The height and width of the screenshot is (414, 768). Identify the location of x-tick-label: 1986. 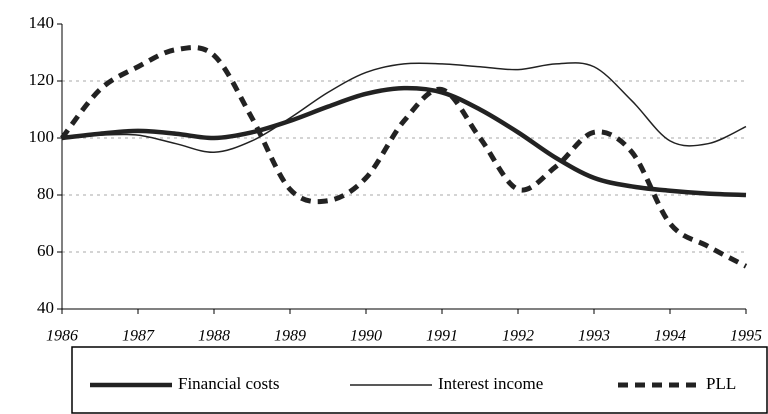
(62, 336).